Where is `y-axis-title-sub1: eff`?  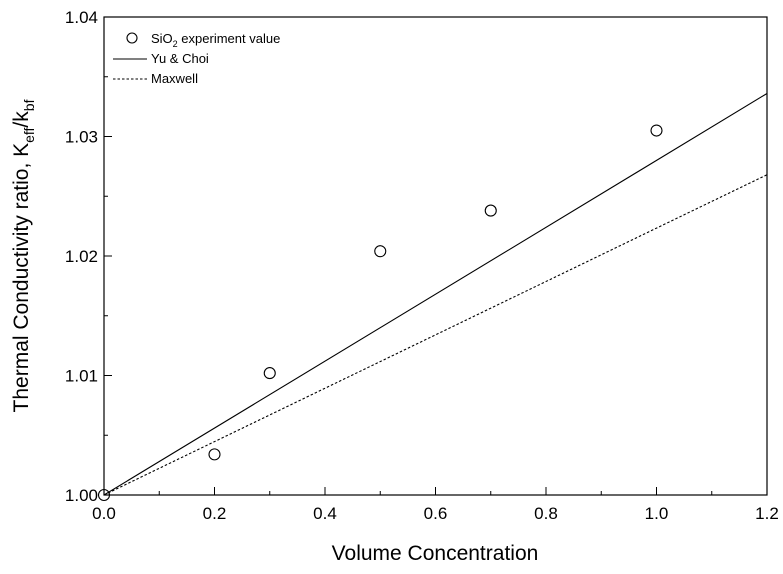 y-axis-title-sub1: eff is located at coordinates (29, 134).